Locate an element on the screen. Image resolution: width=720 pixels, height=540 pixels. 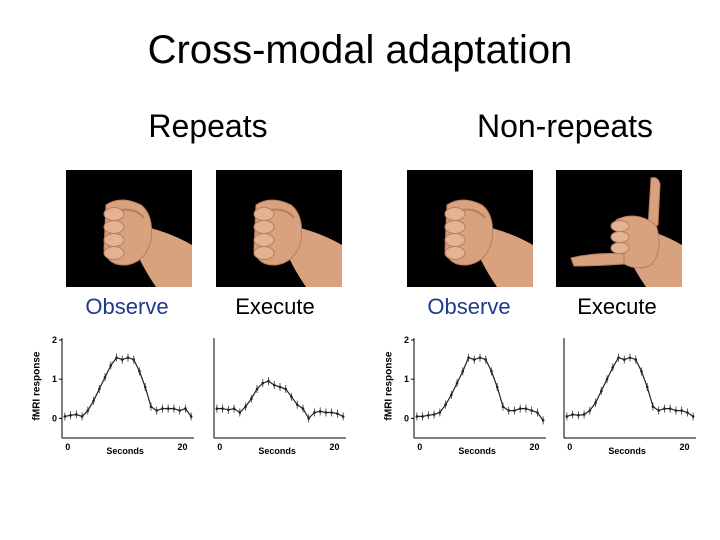
y-axis-label-3: fMRI response is located at coordinates (389, 386).